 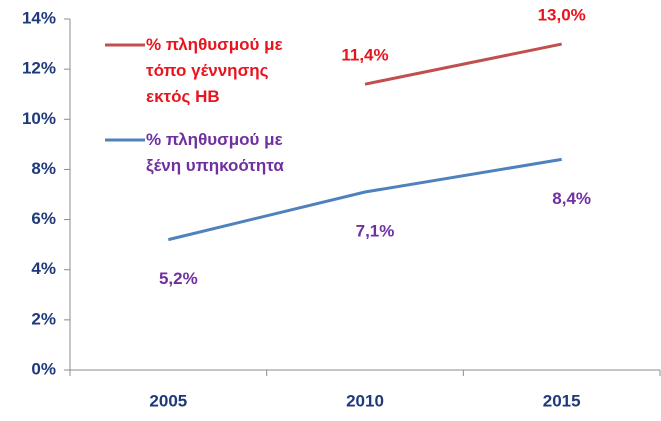 What do you see at coordinates (43, 318) in the screenshot?
I see `y-tick-label: 2%` at bounding box center [43, 318].